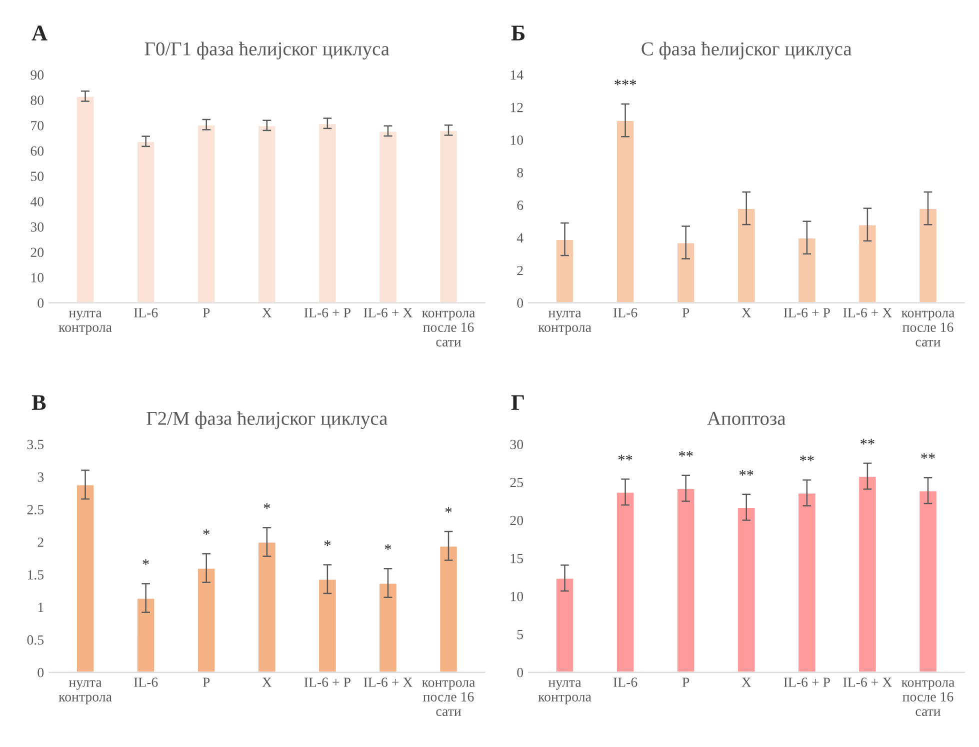  What do you see at coordinates (37, 151) in the screenshot?
I see `y-tick-label: 60` at bounding box center [37, 151].